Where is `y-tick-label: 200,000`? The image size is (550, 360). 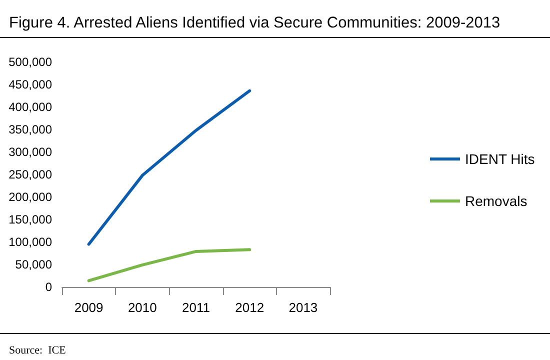
y-tick-label: 200,000 is located at coordinates (30, 197).